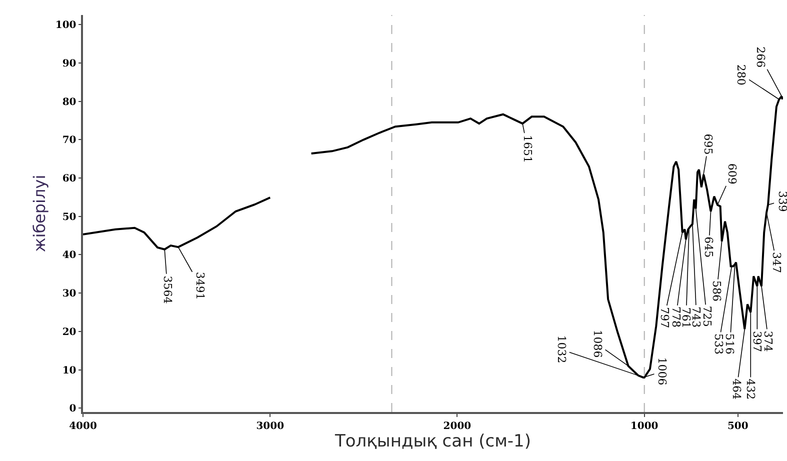 The width and height of the screenshot is (787, 461). What do you see at coordinates (717, 291) in the screenshot?
I see `annotation: 586` at bounding box center [717, 291].